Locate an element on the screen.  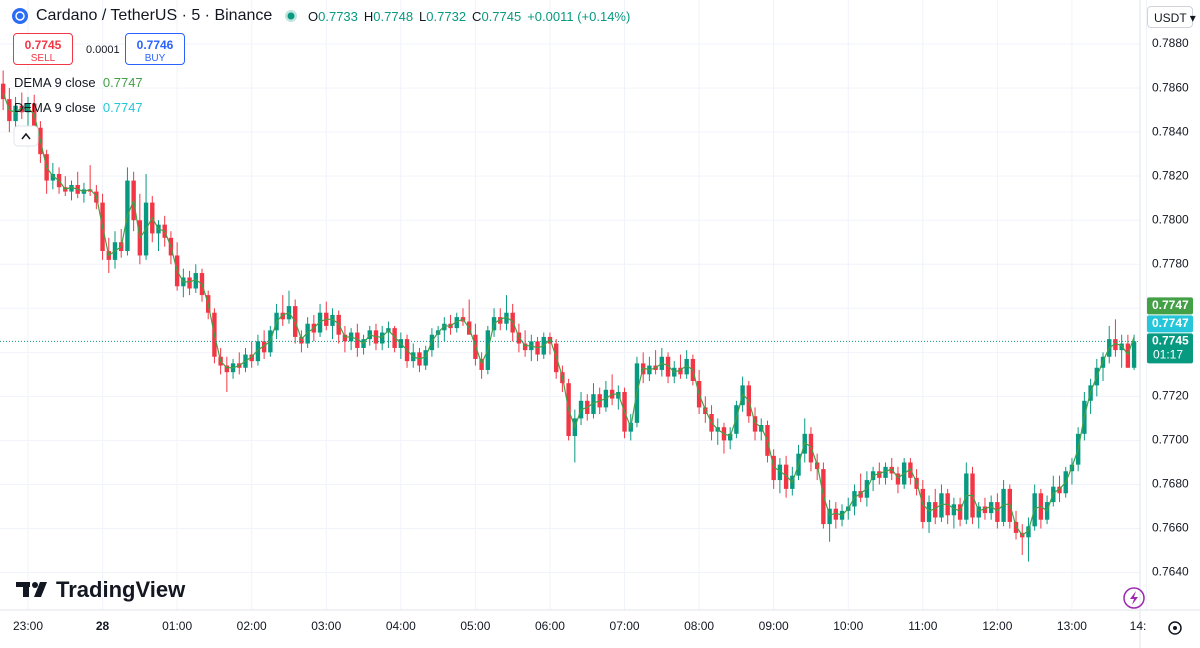
logo-text: TradingView is located at coordinates (121, 589).